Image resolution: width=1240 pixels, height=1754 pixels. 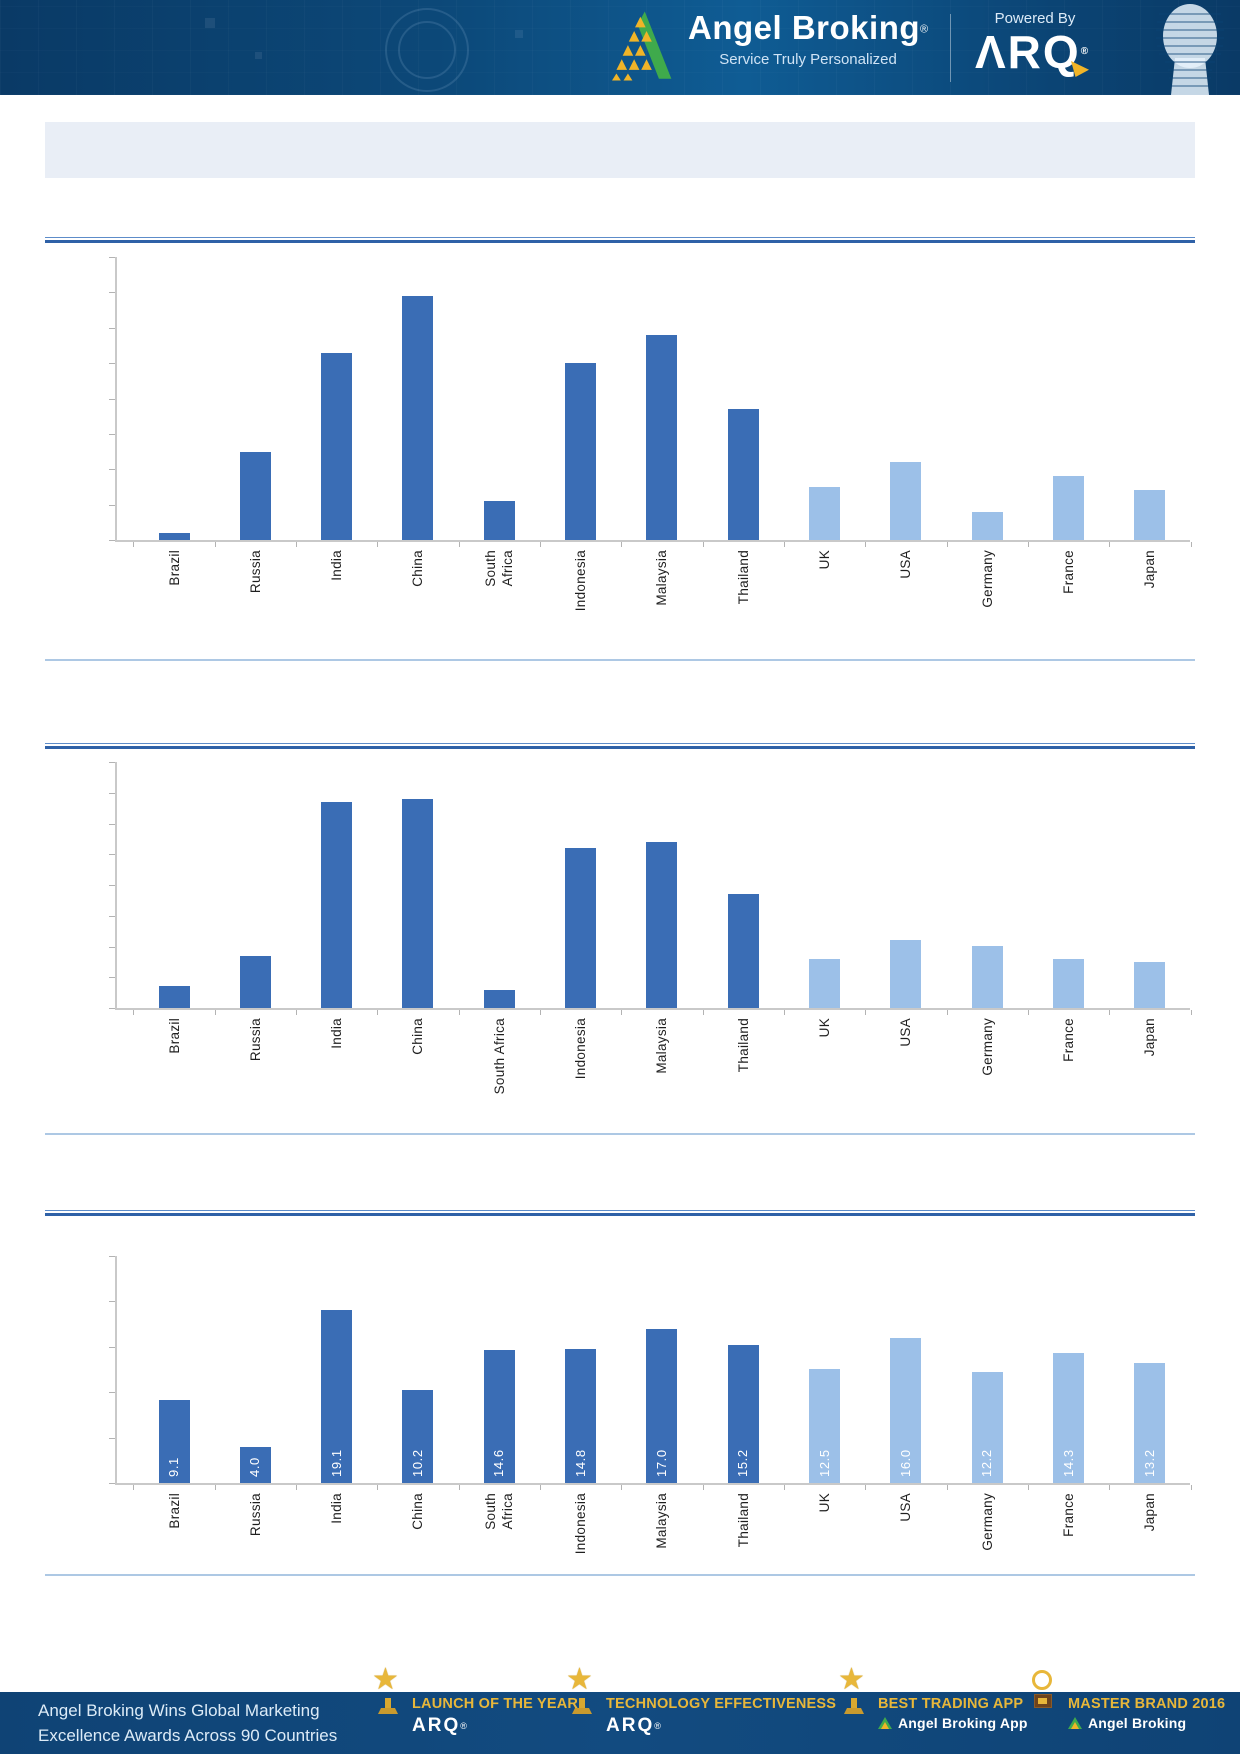 I want to click on award-title: BEST TRADING APP, so click(x=951, y=1704).